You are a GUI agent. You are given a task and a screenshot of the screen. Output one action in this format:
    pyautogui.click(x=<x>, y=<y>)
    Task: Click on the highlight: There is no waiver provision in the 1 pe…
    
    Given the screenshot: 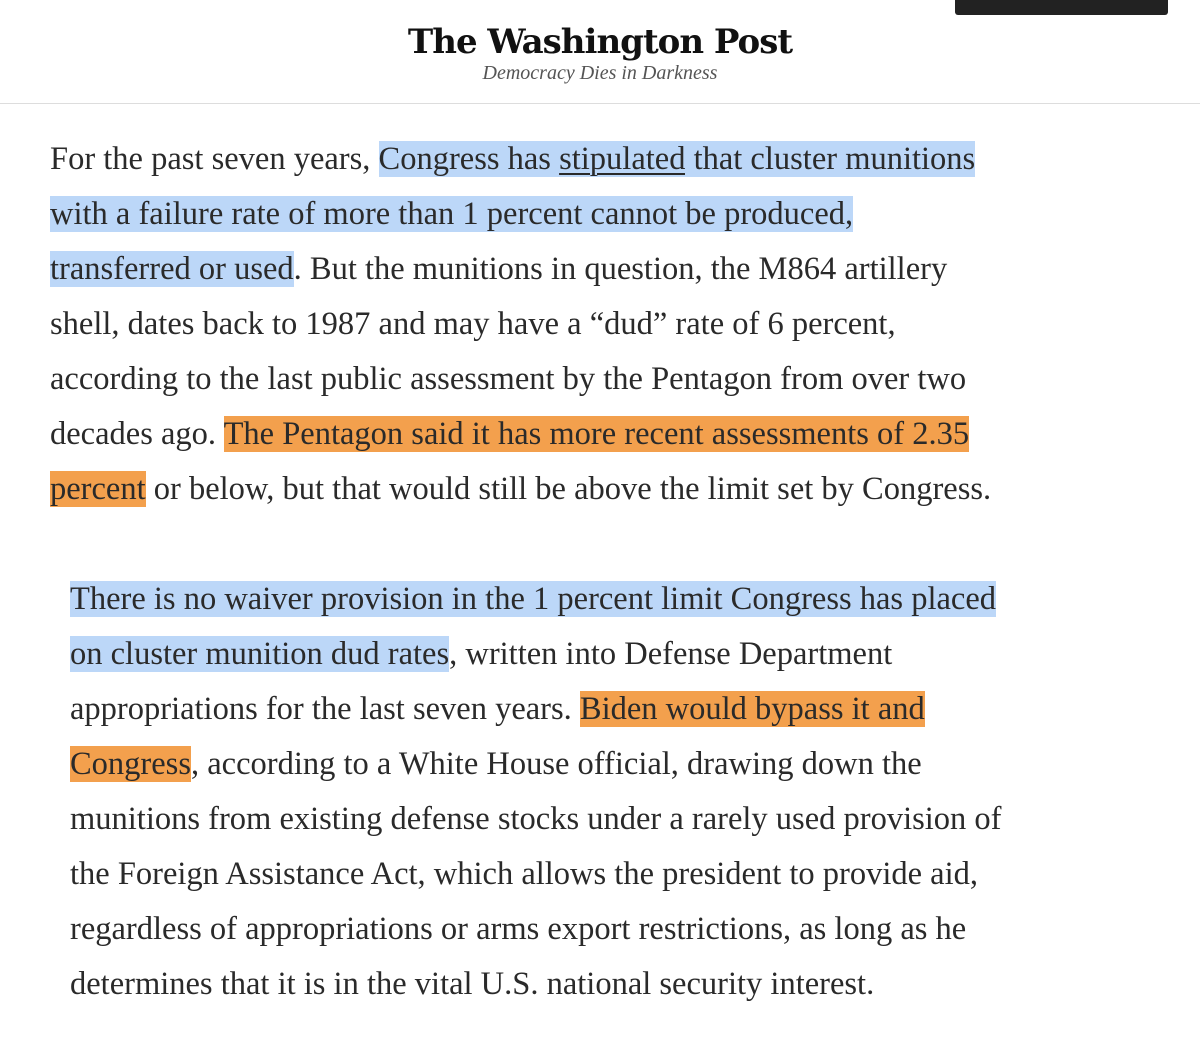 What is the action you would take?
    pyautogui.click(x=533, y=599)
    